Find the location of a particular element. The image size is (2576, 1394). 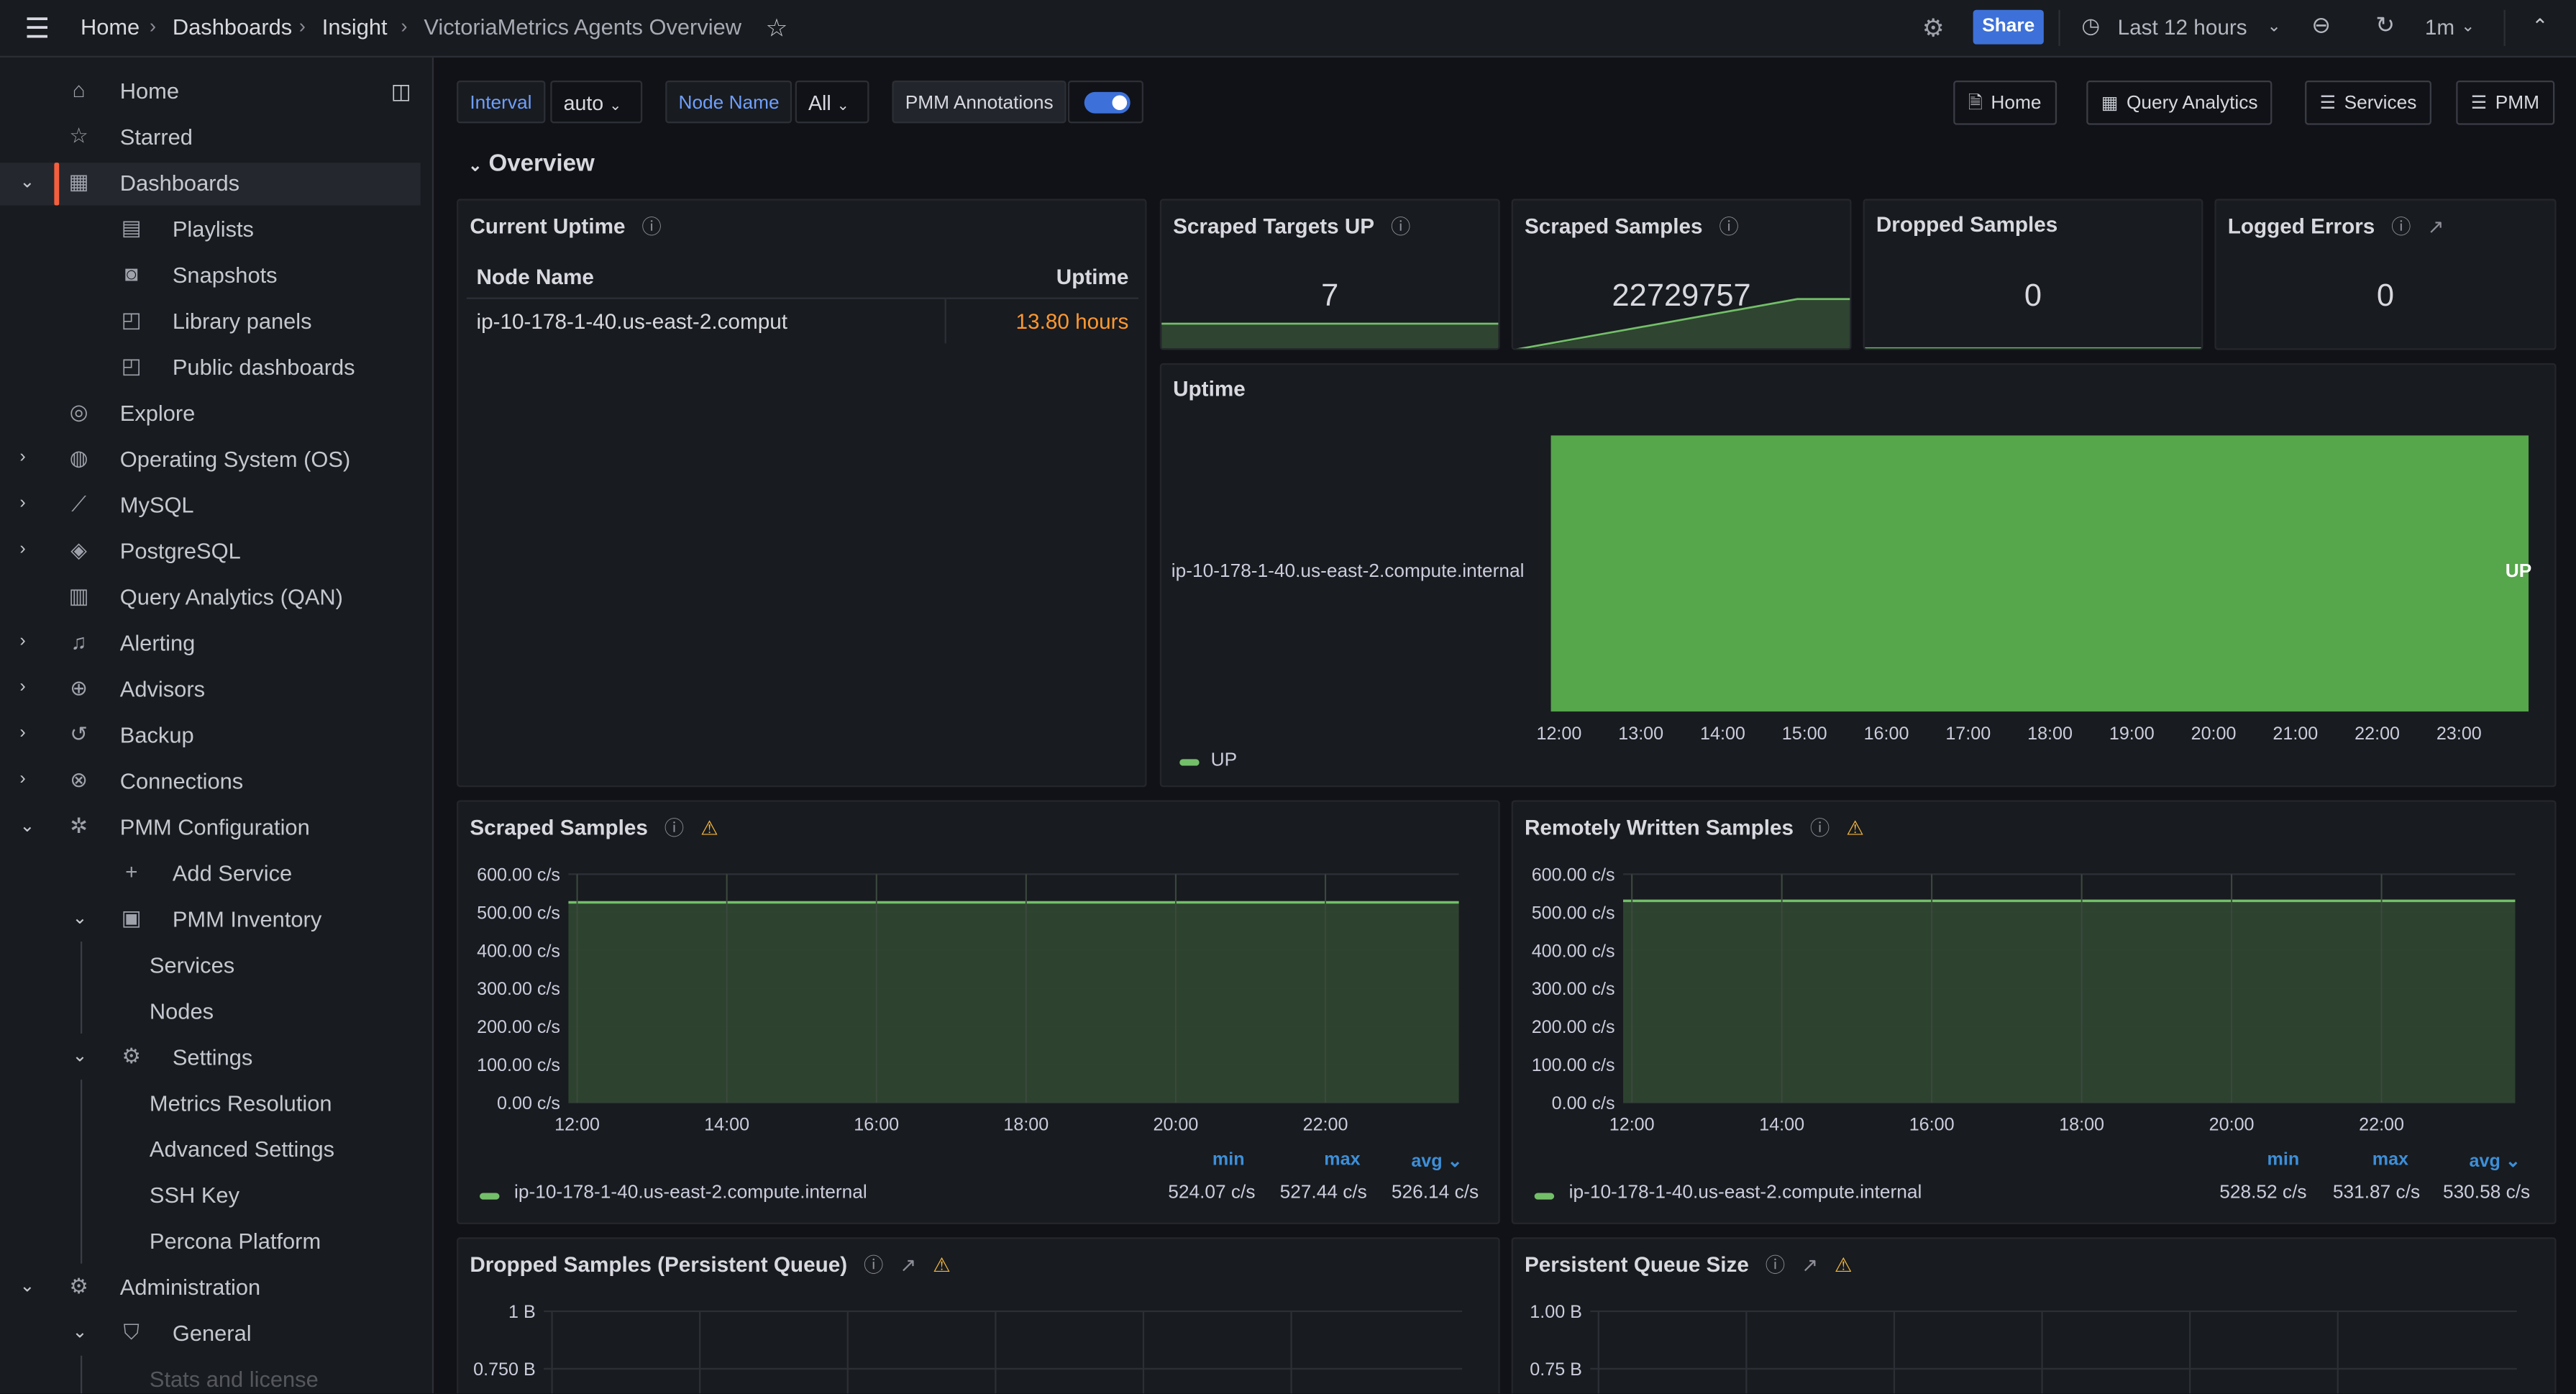

sidebar-item-services: Services is located at coordinates (210, 966).